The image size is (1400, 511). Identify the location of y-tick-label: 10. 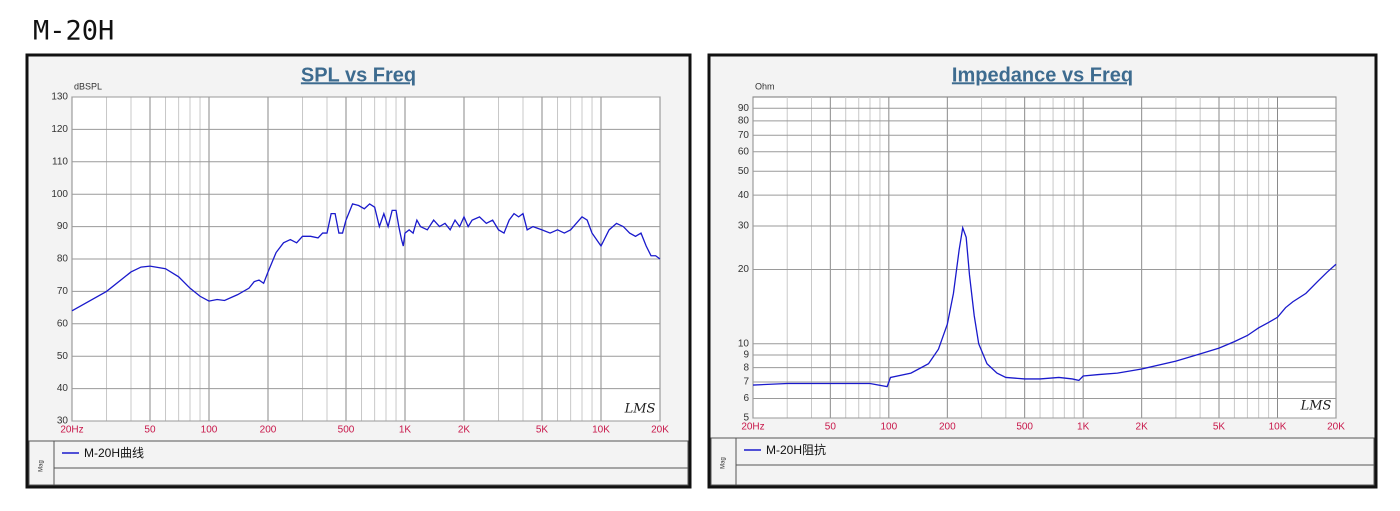
(744, 343).